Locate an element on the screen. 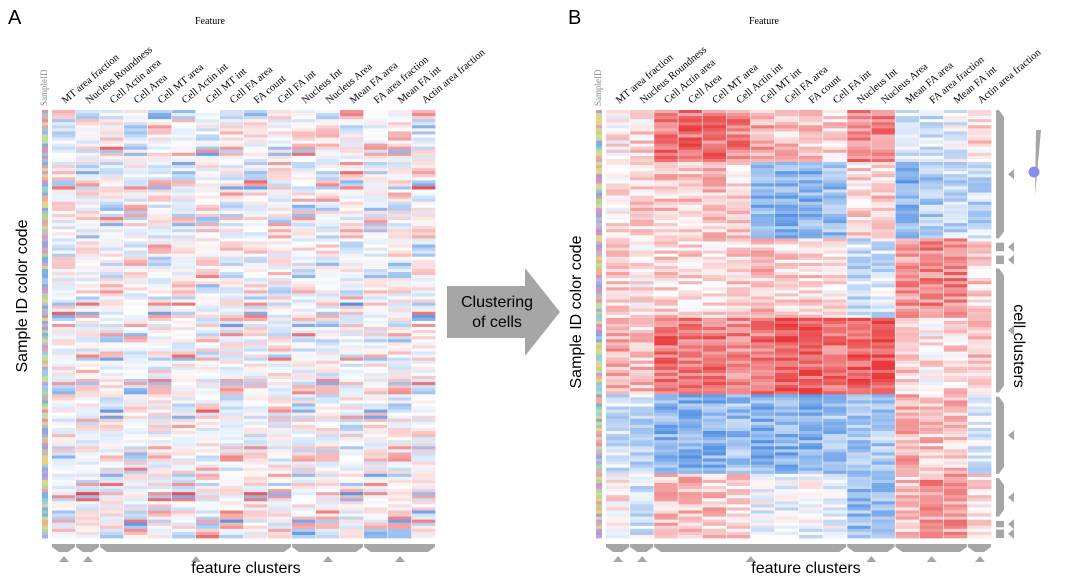 This screenshot has height=584, width=1080. cell-cluster-slider is located at coordinates (1035, 163).